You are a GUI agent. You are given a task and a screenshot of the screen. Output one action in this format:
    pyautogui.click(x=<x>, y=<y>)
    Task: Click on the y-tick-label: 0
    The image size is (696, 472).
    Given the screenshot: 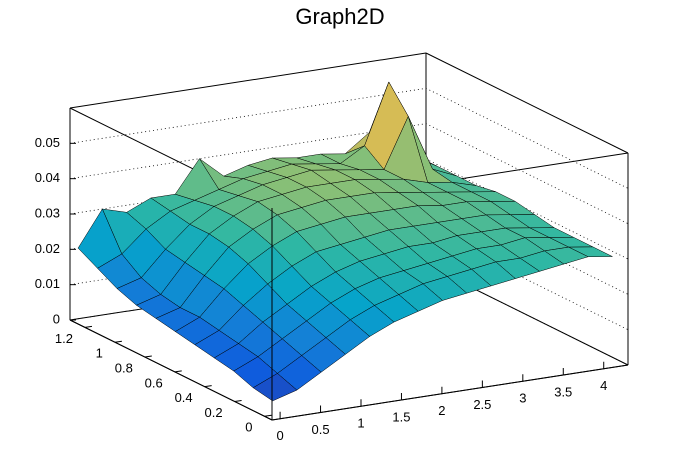 What is the action you would take?
    pyautogui.click(x=248, y=427)
    